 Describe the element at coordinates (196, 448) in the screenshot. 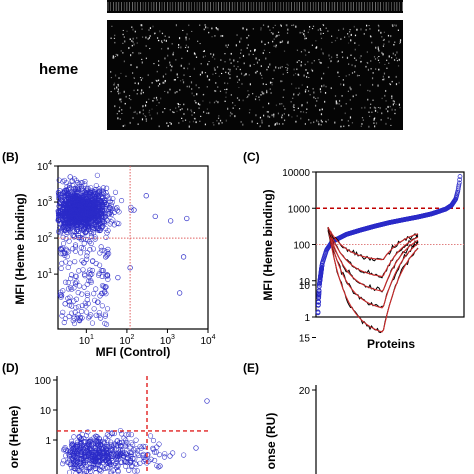

I see `scatter-point-outlier` at that location.